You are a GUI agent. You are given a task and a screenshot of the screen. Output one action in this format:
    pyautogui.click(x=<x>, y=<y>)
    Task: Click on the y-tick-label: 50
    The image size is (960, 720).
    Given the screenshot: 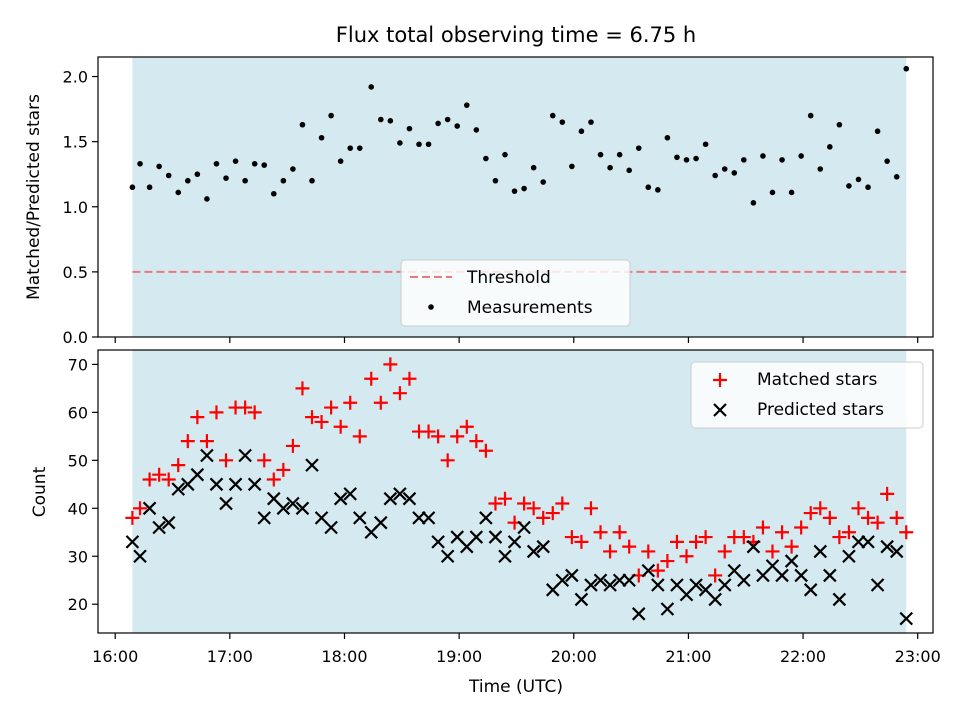 What is the action you would take?
    pyautogui.click(x=78, y=460)
    